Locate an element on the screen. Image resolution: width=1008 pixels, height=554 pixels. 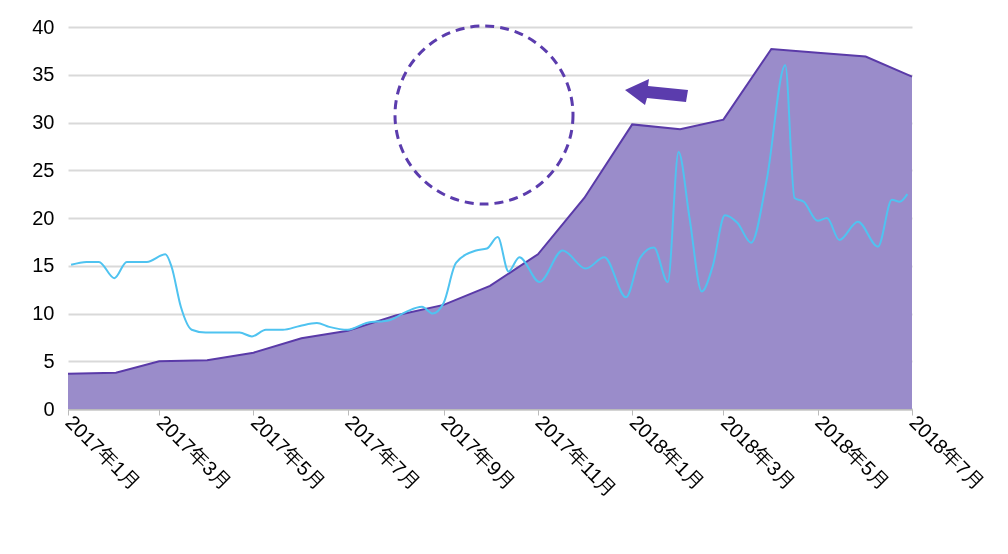
y-tick-label: 40 is located at coordinates (43, 26).